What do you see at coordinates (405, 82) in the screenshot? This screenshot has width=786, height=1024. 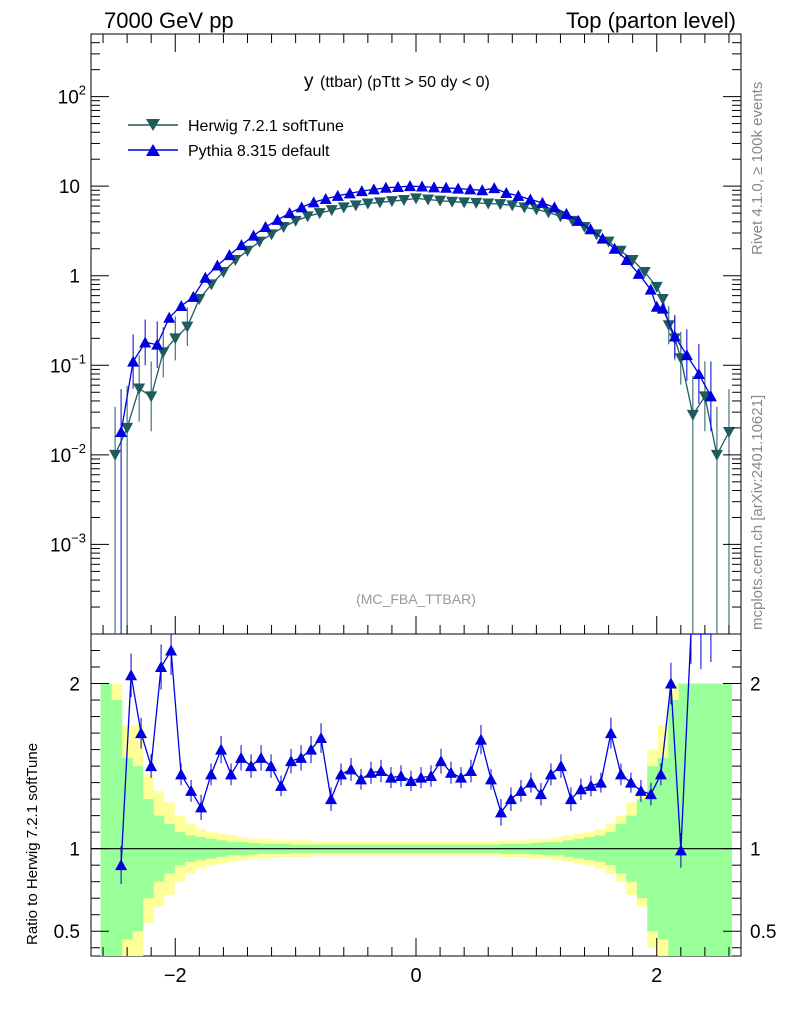 I see `plot-title-rest: (ttbar) (pTtt > 50 dy < 0)` at bounding box center [405, 82].